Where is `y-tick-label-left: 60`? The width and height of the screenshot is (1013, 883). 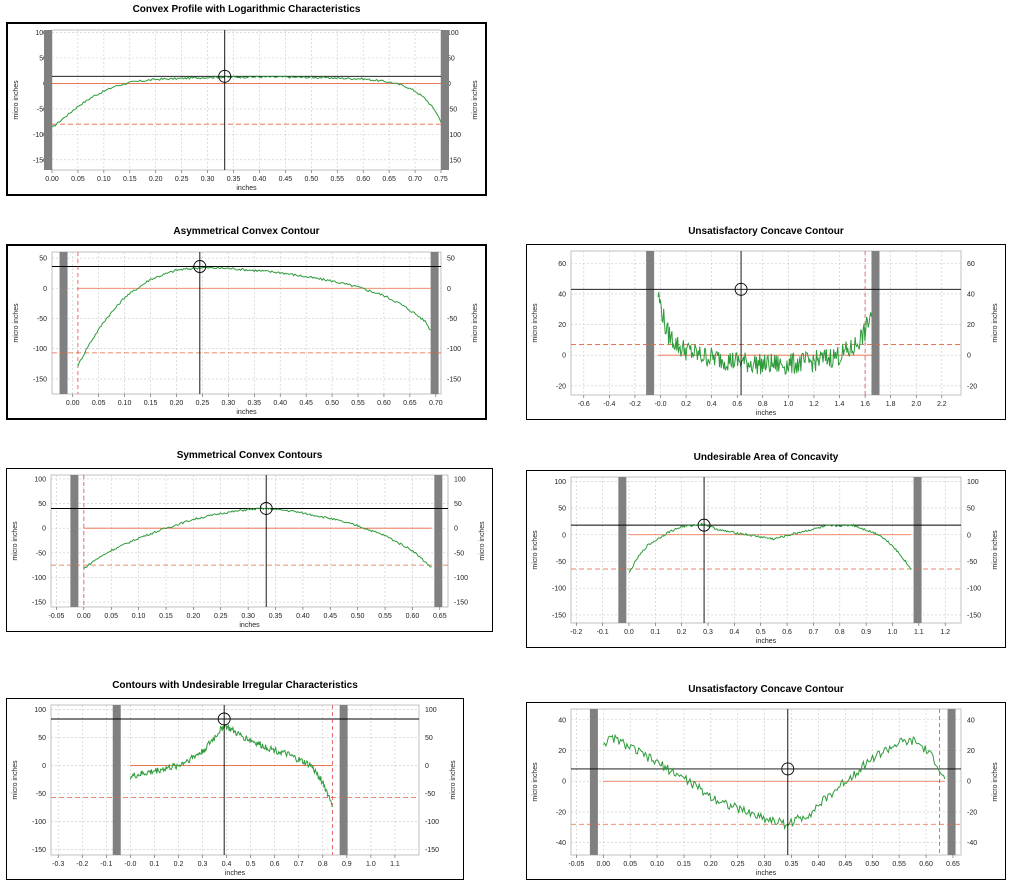 y-tick-label-left: 60 is located at coordinates (562, 264).